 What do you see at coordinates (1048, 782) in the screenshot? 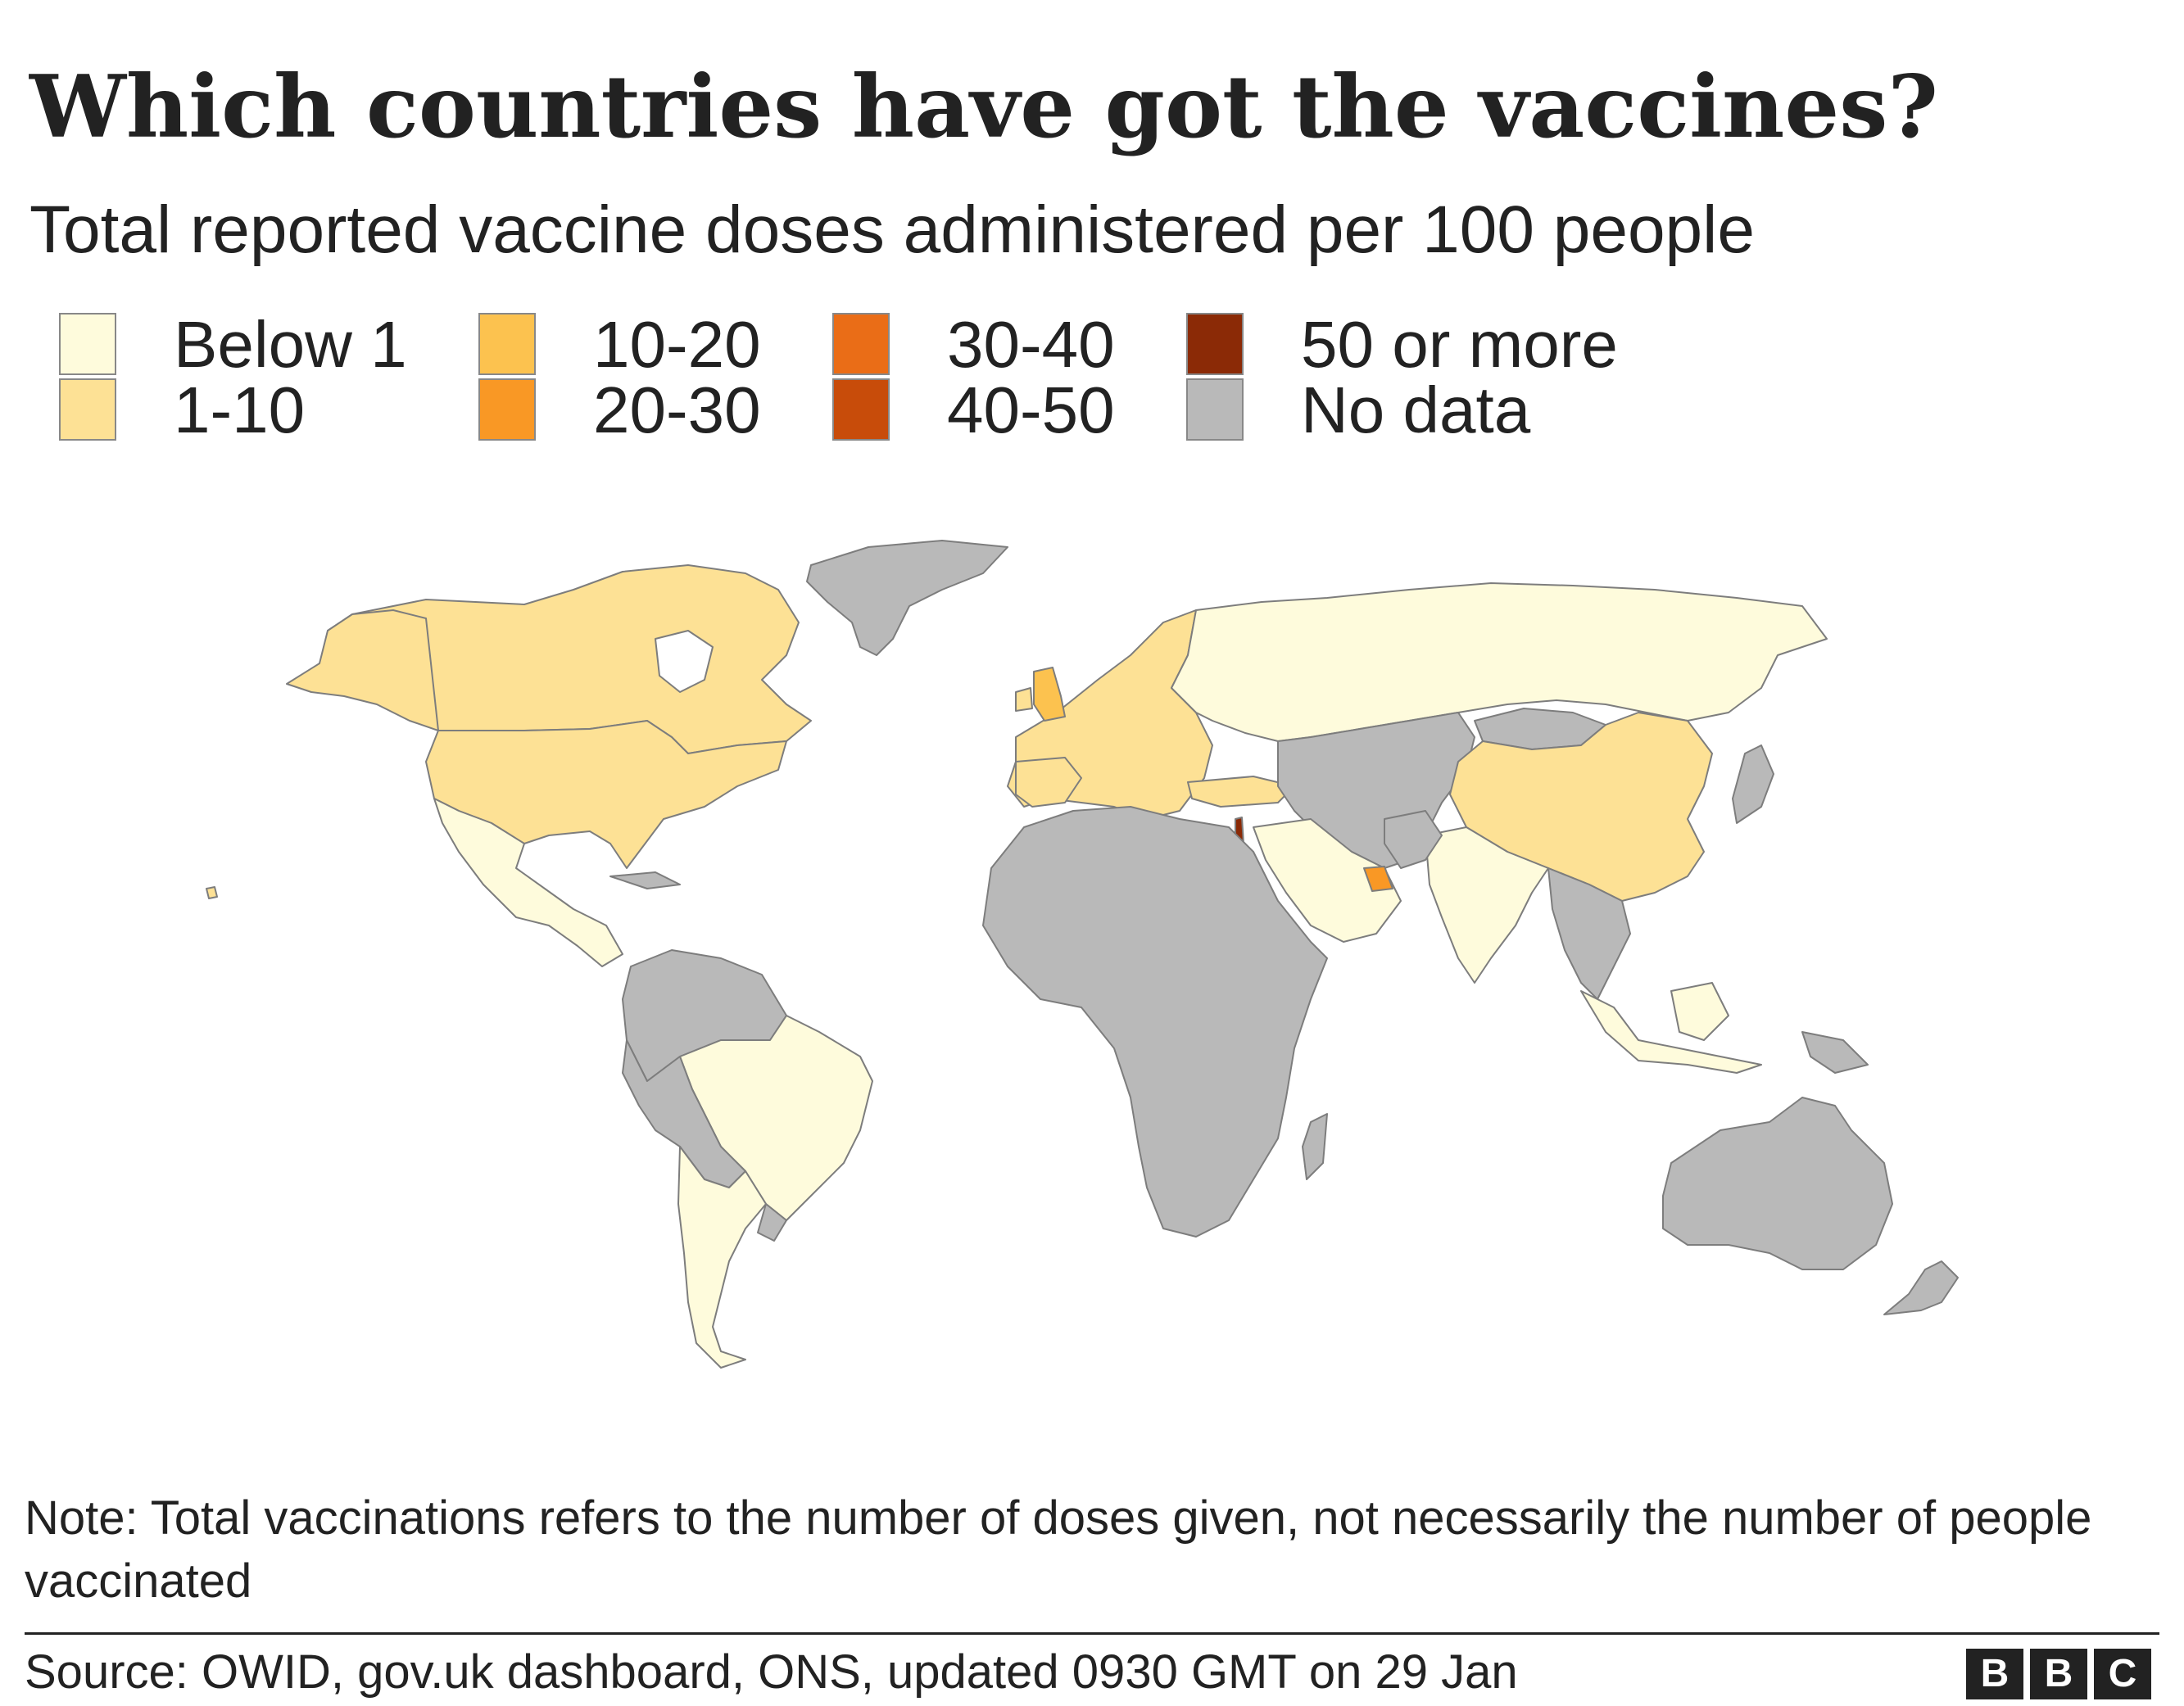
I see `country-spain-portugal` at bounding box center [1048, 782].